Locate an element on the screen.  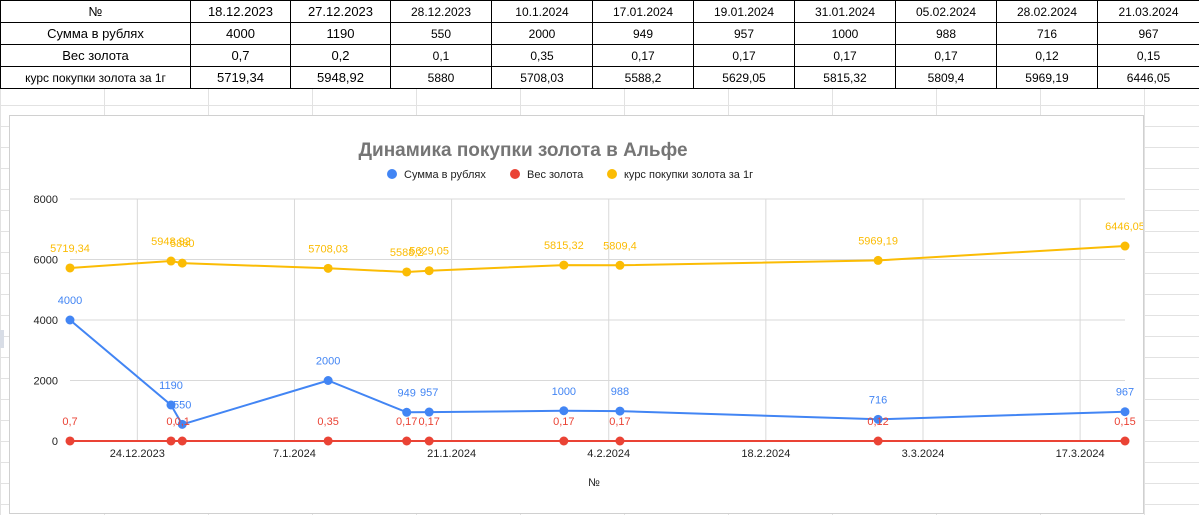
table-cell: 5588,2 is located at coordinates (643, 77).